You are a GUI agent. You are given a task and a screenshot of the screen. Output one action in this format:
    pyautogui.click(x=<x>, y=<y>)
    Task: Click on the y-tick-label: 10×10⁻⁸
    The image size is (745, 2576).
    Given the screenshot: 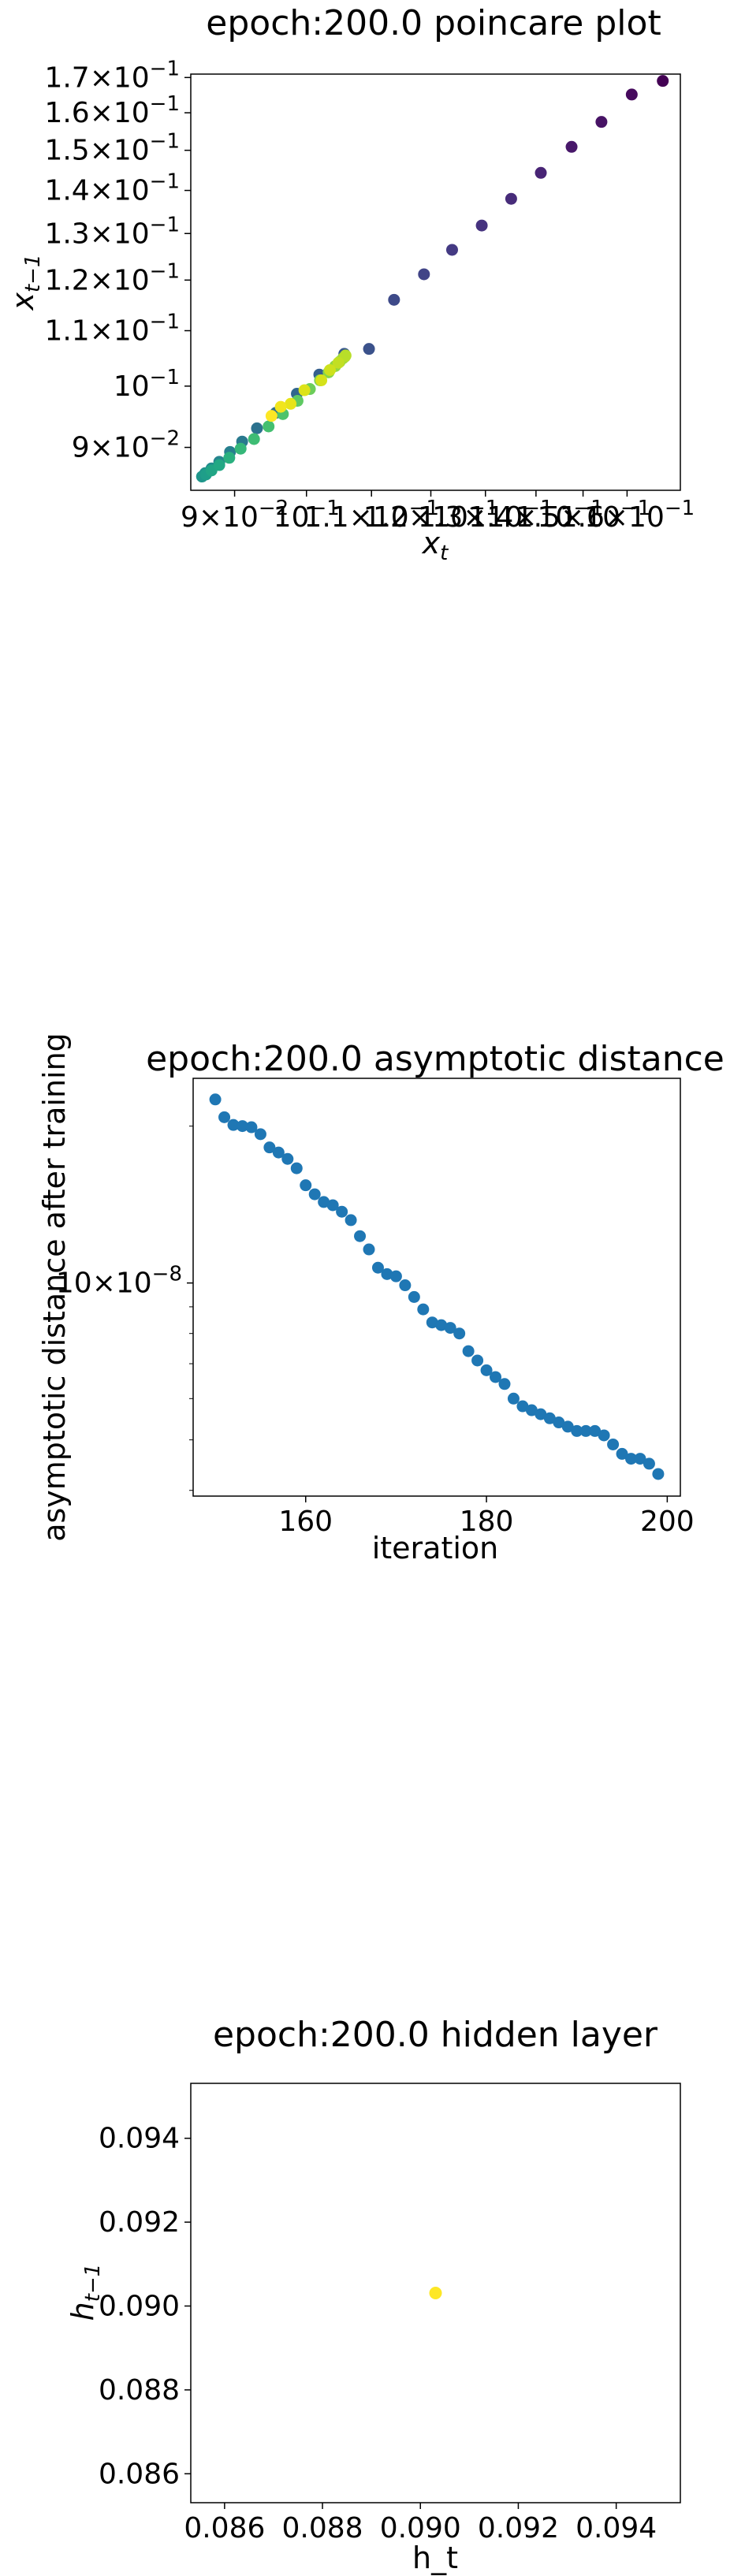 What is the action you would take?
    pyautogui.click(x=119, y=1281)
    